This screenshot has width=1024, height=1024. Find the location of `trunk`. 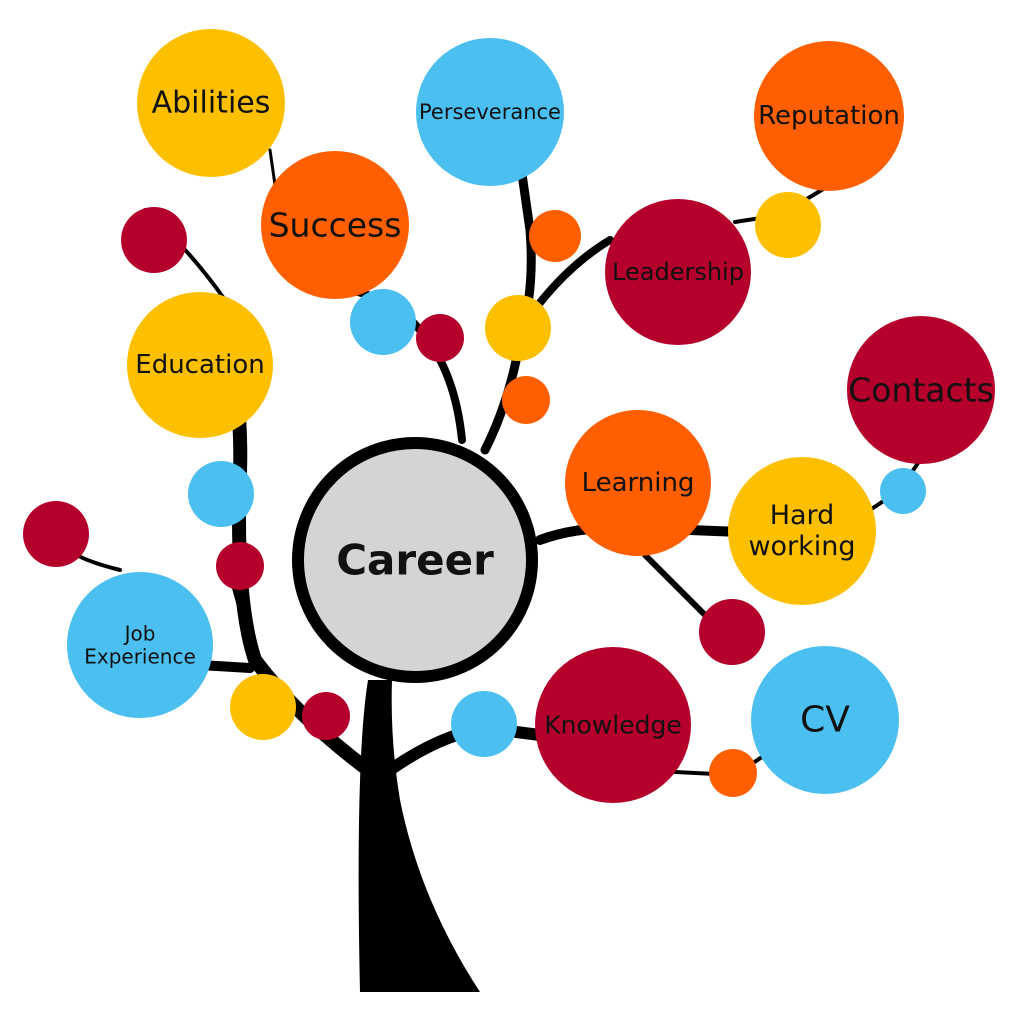

trunk is located at coordinates (419, 836).